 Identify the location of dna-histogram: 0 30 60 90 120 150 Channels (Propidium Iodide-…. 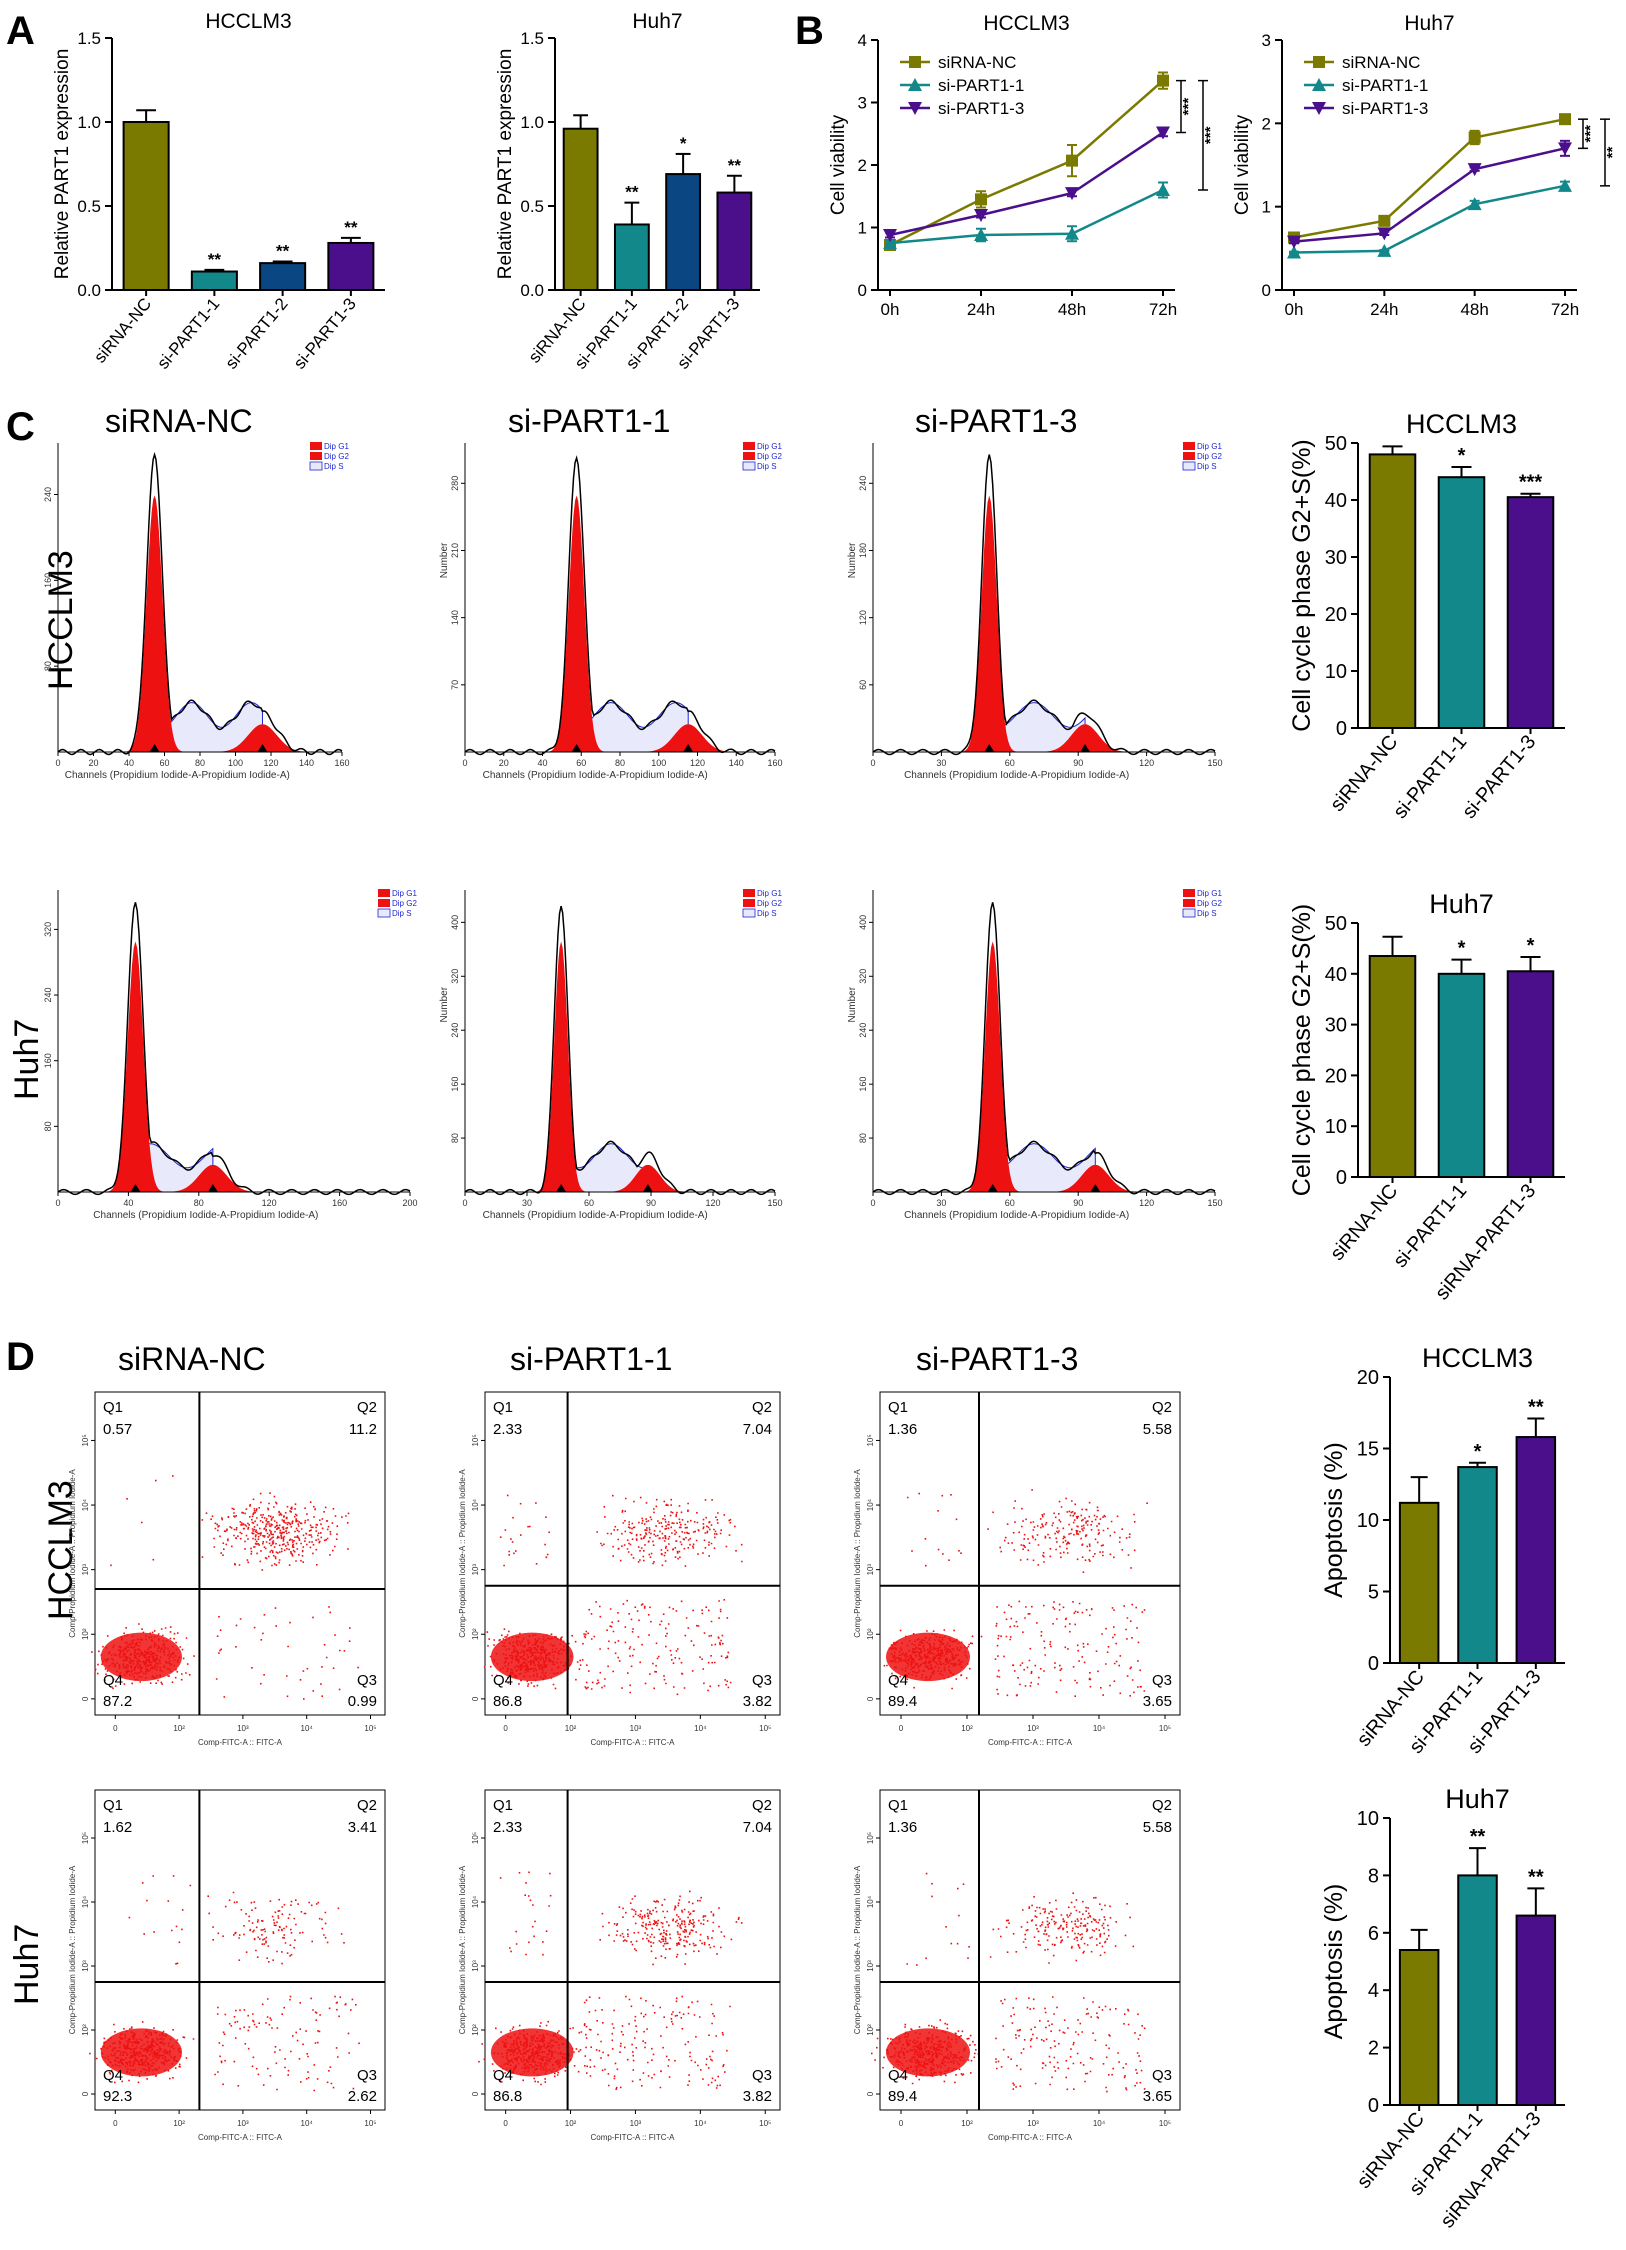
(1035, 611).